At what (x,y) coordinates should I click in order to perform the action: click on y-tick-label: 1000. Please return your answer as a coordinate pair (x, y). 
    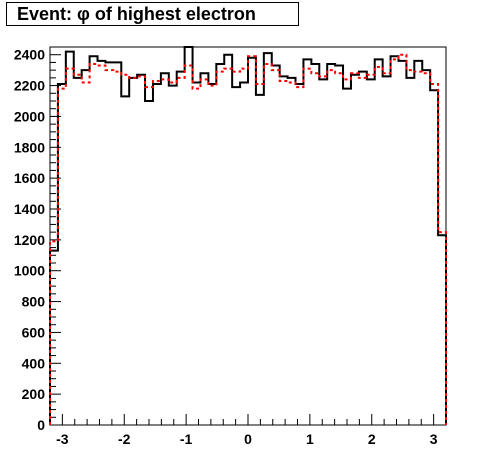
    Looking at the image, I should click on (29, 271).